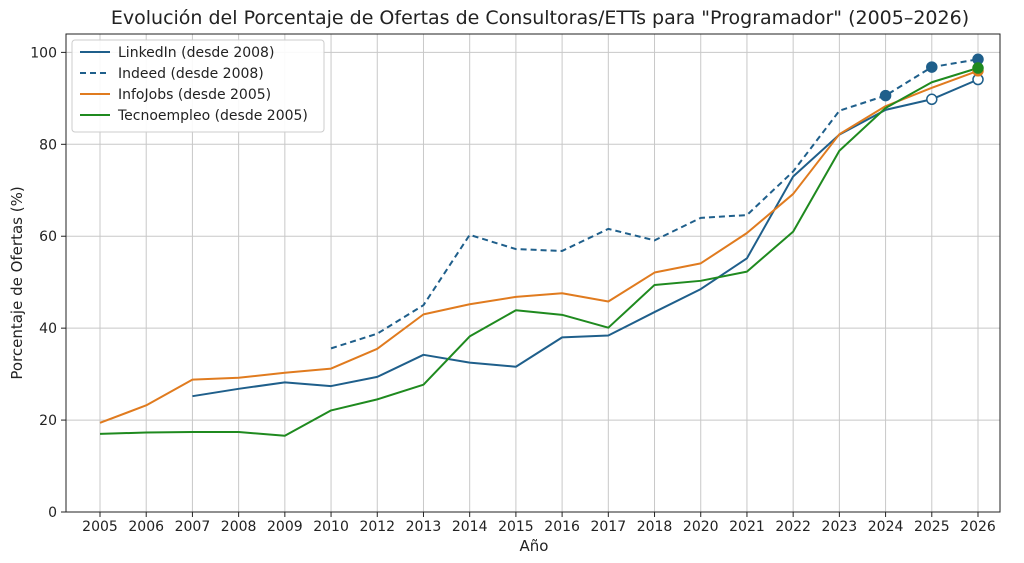 The width and height of the screenshot is (1024, 563). Describe the element at coordinates (196, 53) in the screenshot. I see `legend-label: LinkedIn (desde 2008)` at that location.